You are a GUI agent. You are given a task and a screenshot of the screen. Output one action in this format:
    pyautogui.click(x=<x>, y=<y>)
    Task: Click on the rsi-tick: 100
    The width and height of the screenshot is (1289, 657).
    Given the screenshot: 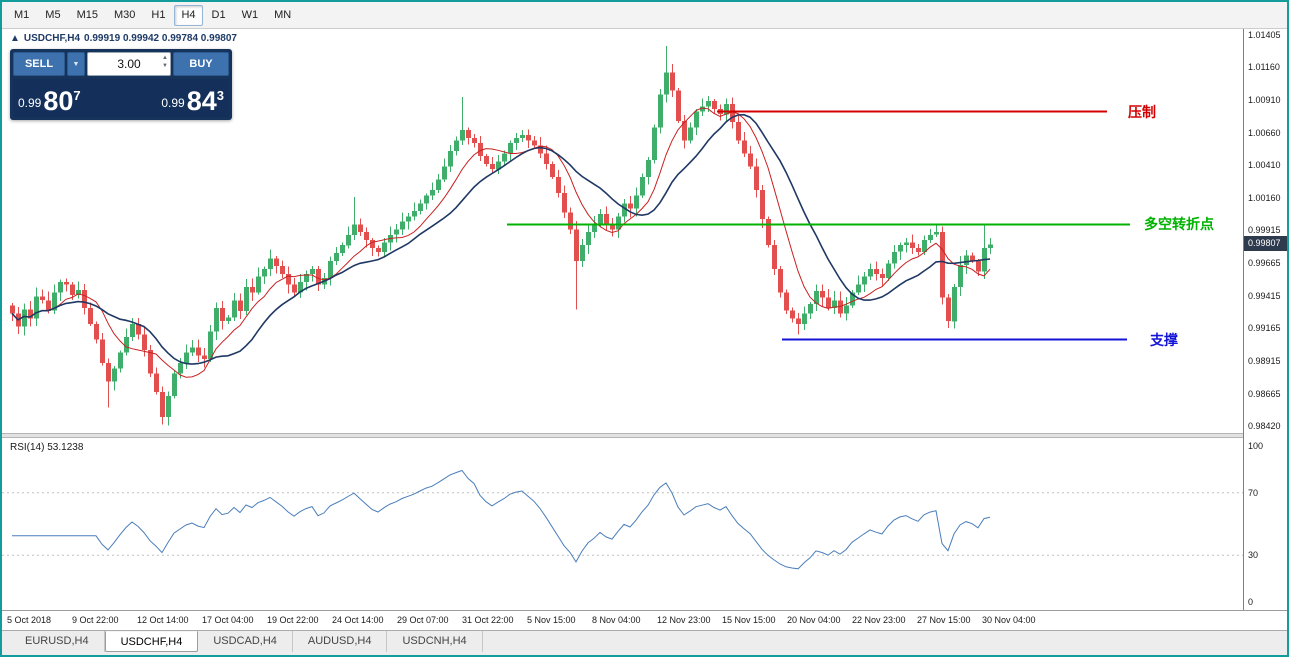 What is the action you would take?
    pyautogui.click(x=1256, y=446)
    